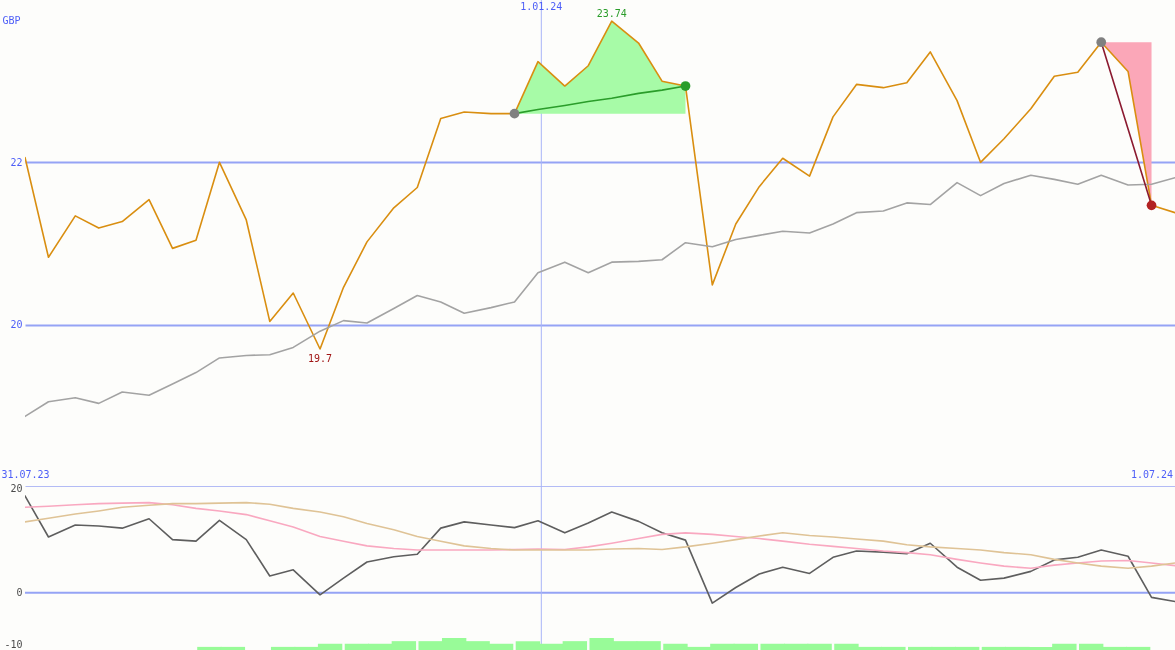  Describe the element at coordinates (13, 644) in the screenshot. I see `y-tick-label: -10` at that location.